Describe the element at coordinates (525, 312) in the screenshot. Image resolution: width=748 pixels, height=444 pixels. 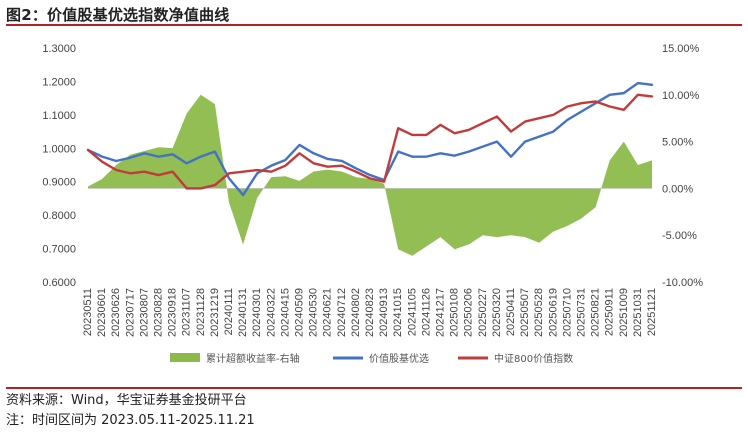
I see `x-tick-label: 20250507` at that location.